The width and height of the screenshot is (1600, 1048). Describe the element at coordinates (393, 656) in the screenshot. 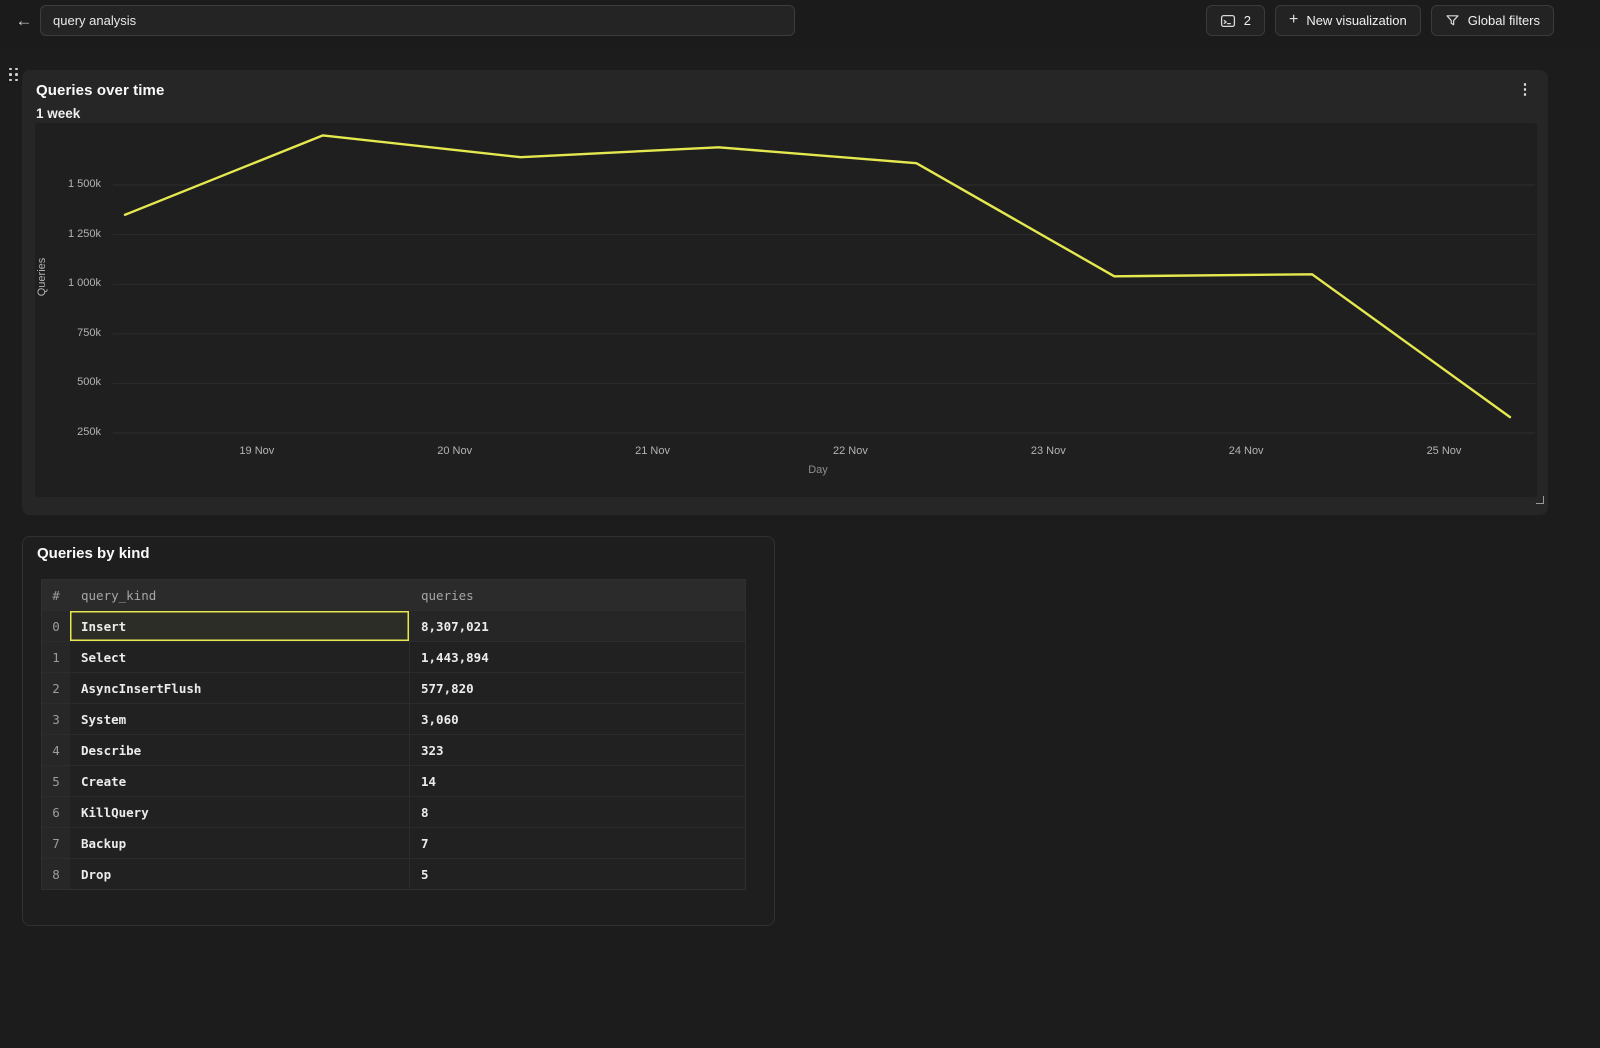

I see `table-row: 1 Select 1,443,894` at that location.